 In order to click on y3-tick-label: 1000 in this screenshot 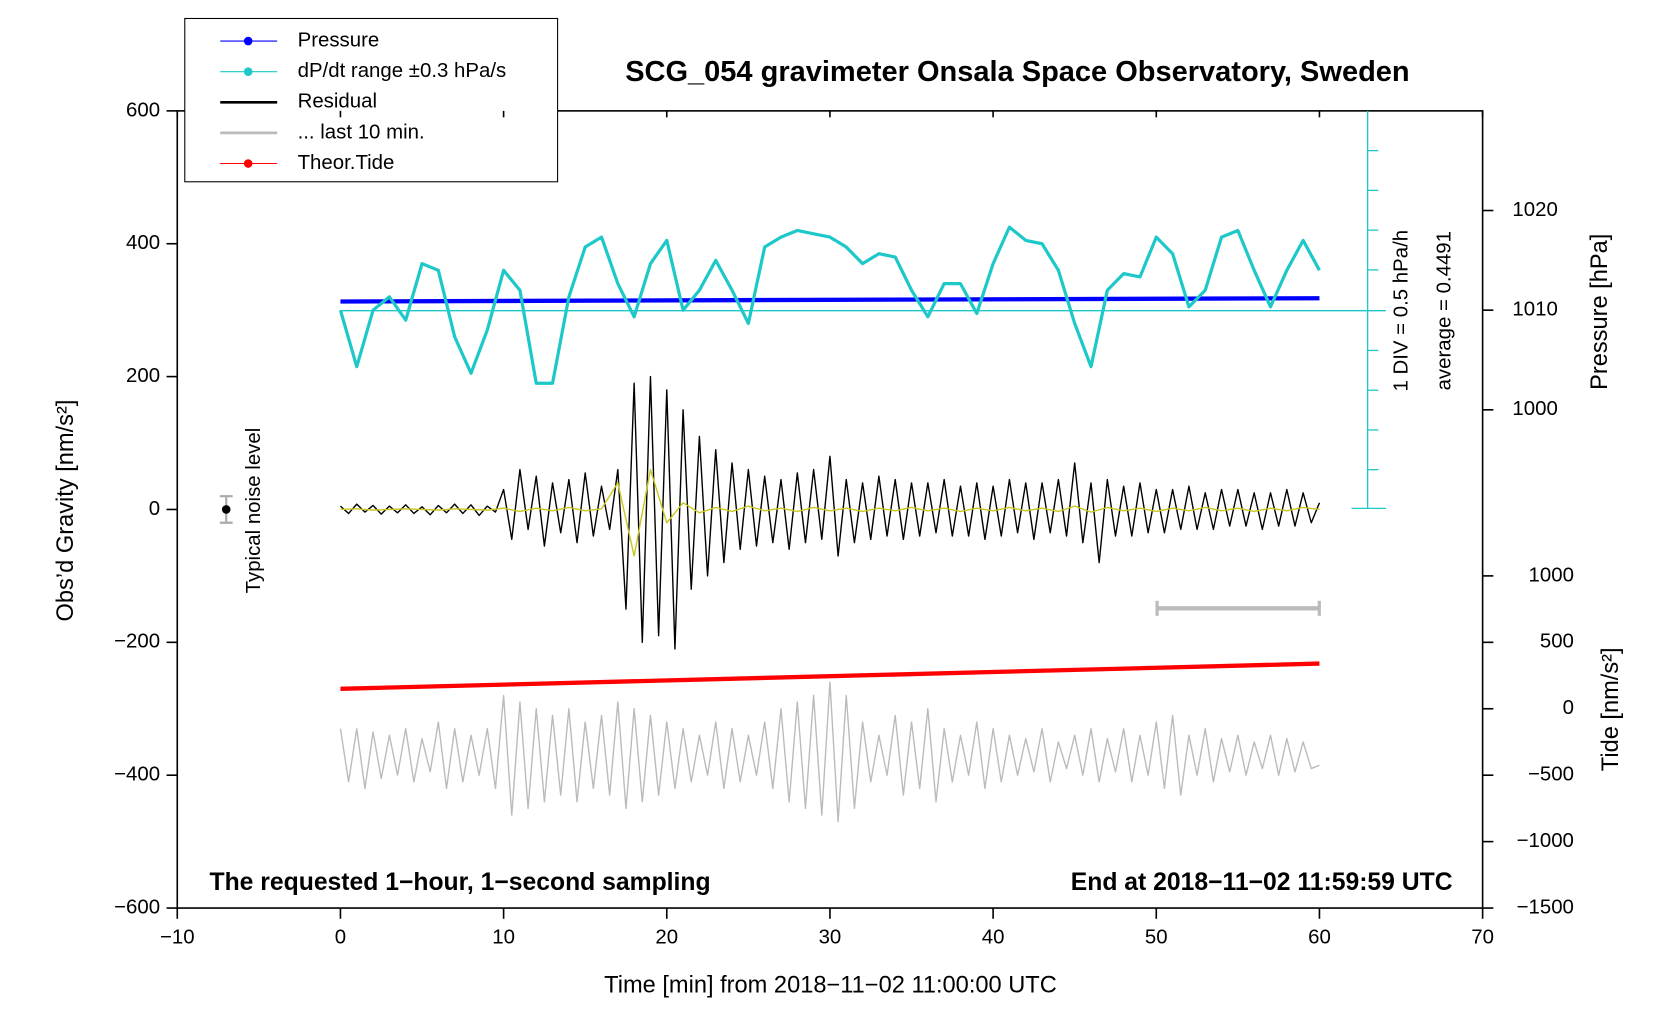, I will do `click(1551, 575)`.